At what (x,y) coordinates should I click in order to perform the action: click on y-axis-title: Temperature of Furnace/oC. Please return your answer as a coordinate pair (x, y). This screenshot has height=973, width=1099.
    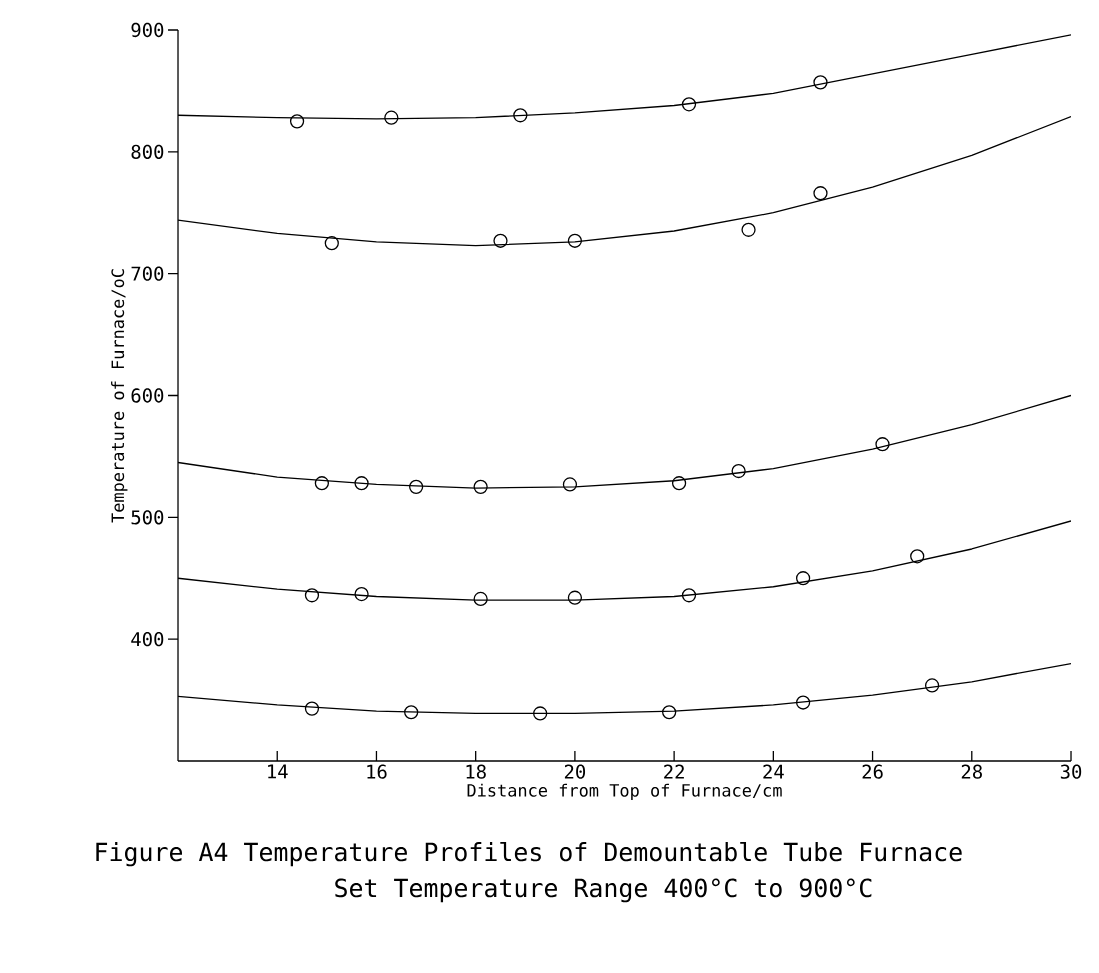
    Looking at the image, I should click on (119, 396).